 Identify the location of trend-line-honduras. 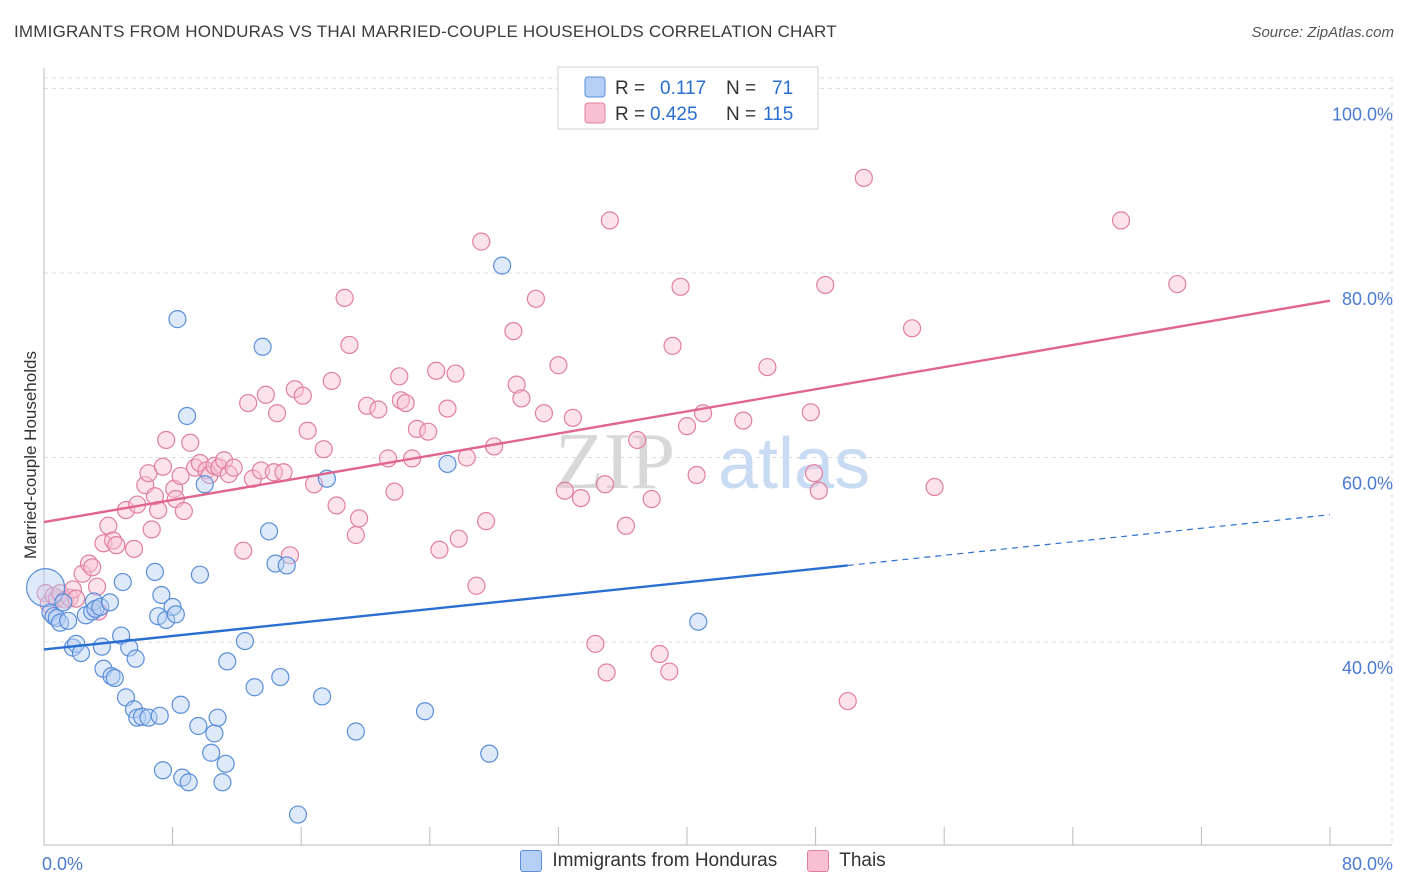
(445, 607).